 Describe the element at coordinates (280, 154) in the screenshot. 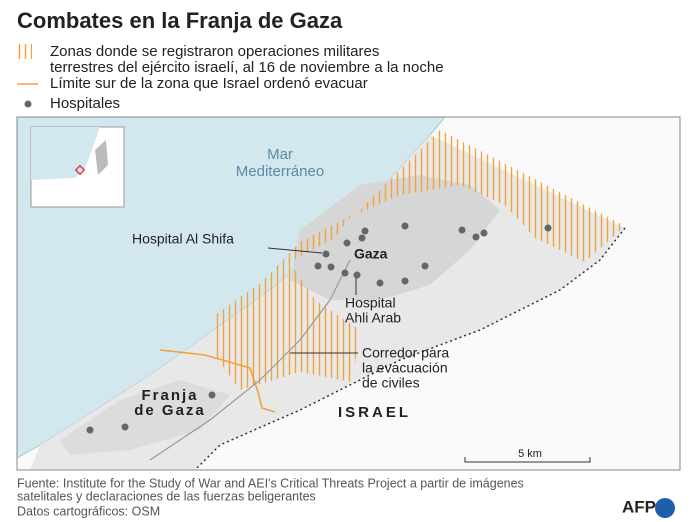

I see `sea-label: Mar` at that location.